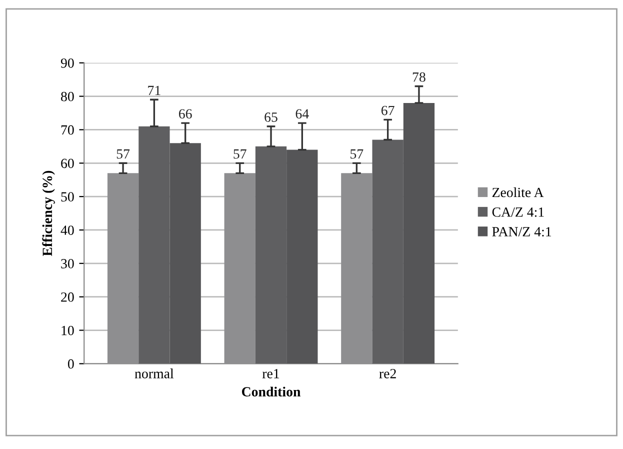  What do you see at coordinates (387, 373) in the screenshot?
I see `x-tick-label: re2` at bounding box center [387, 373].